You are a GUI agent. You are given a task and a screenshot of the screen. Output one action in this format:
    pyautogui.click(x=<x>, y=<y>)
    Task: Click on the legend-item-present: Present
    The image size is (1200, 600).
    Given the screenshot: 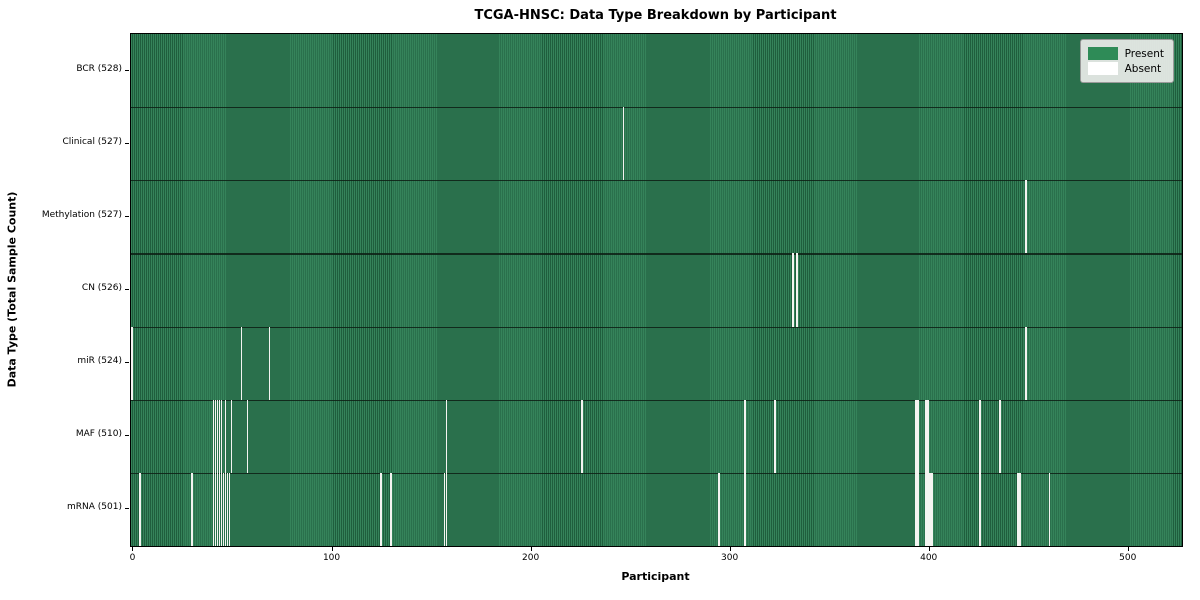 What is the action you would take?
    pyautogui.click(x=1125, y=53)
    